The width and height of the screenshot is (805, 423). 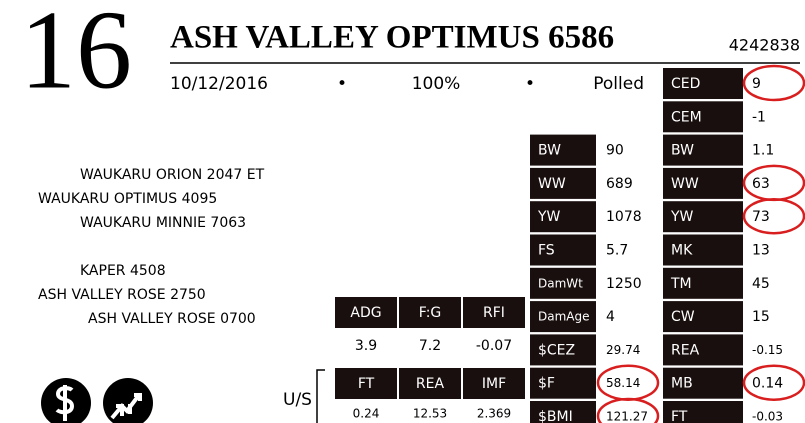 What do you see at coordinates (619, 184) in the screenshot?
I see `value: 689` at bounding box center [619, 184].